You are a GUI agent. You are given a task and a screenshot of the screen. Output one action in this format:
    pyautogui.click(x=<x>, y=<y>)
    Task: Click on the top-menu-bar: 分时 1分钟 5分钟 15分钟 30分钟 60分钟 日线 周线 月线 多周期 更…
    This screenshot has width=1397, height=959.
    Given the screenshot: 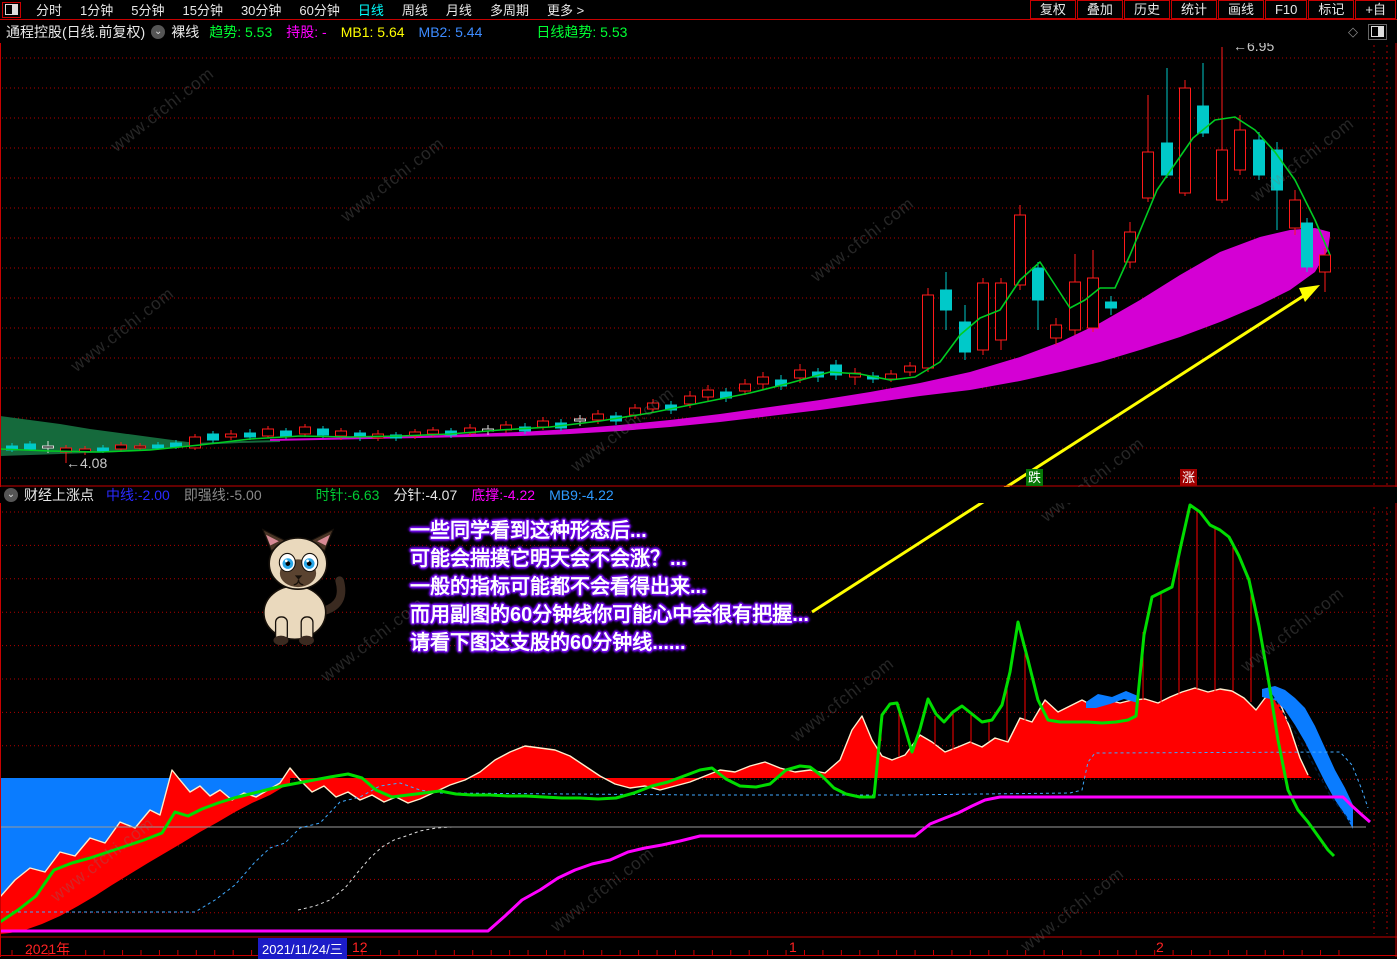 What is the action you would take?
    pyautogui.click(x=698, y=10)
    